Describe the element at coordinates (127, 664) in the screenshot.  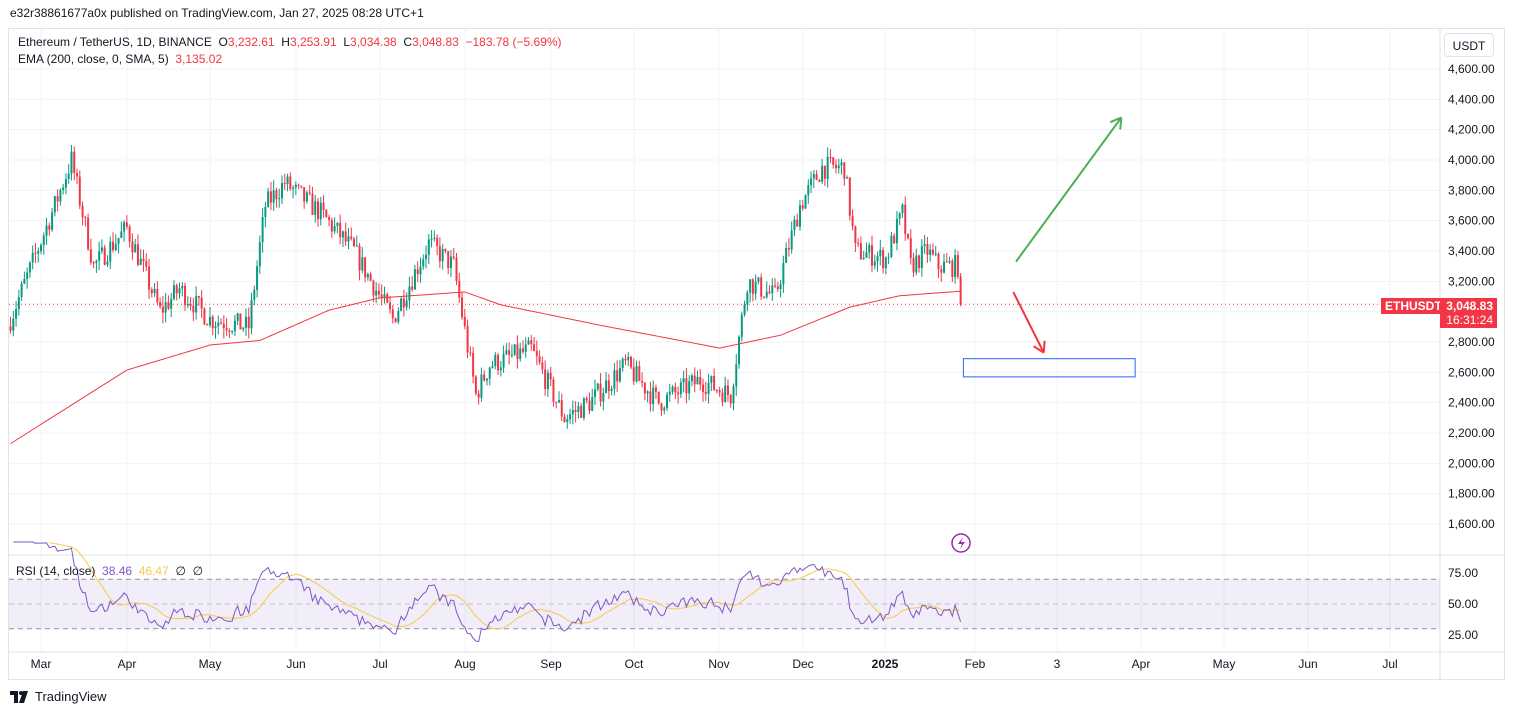
I see `time-tick: Apr` at that location.